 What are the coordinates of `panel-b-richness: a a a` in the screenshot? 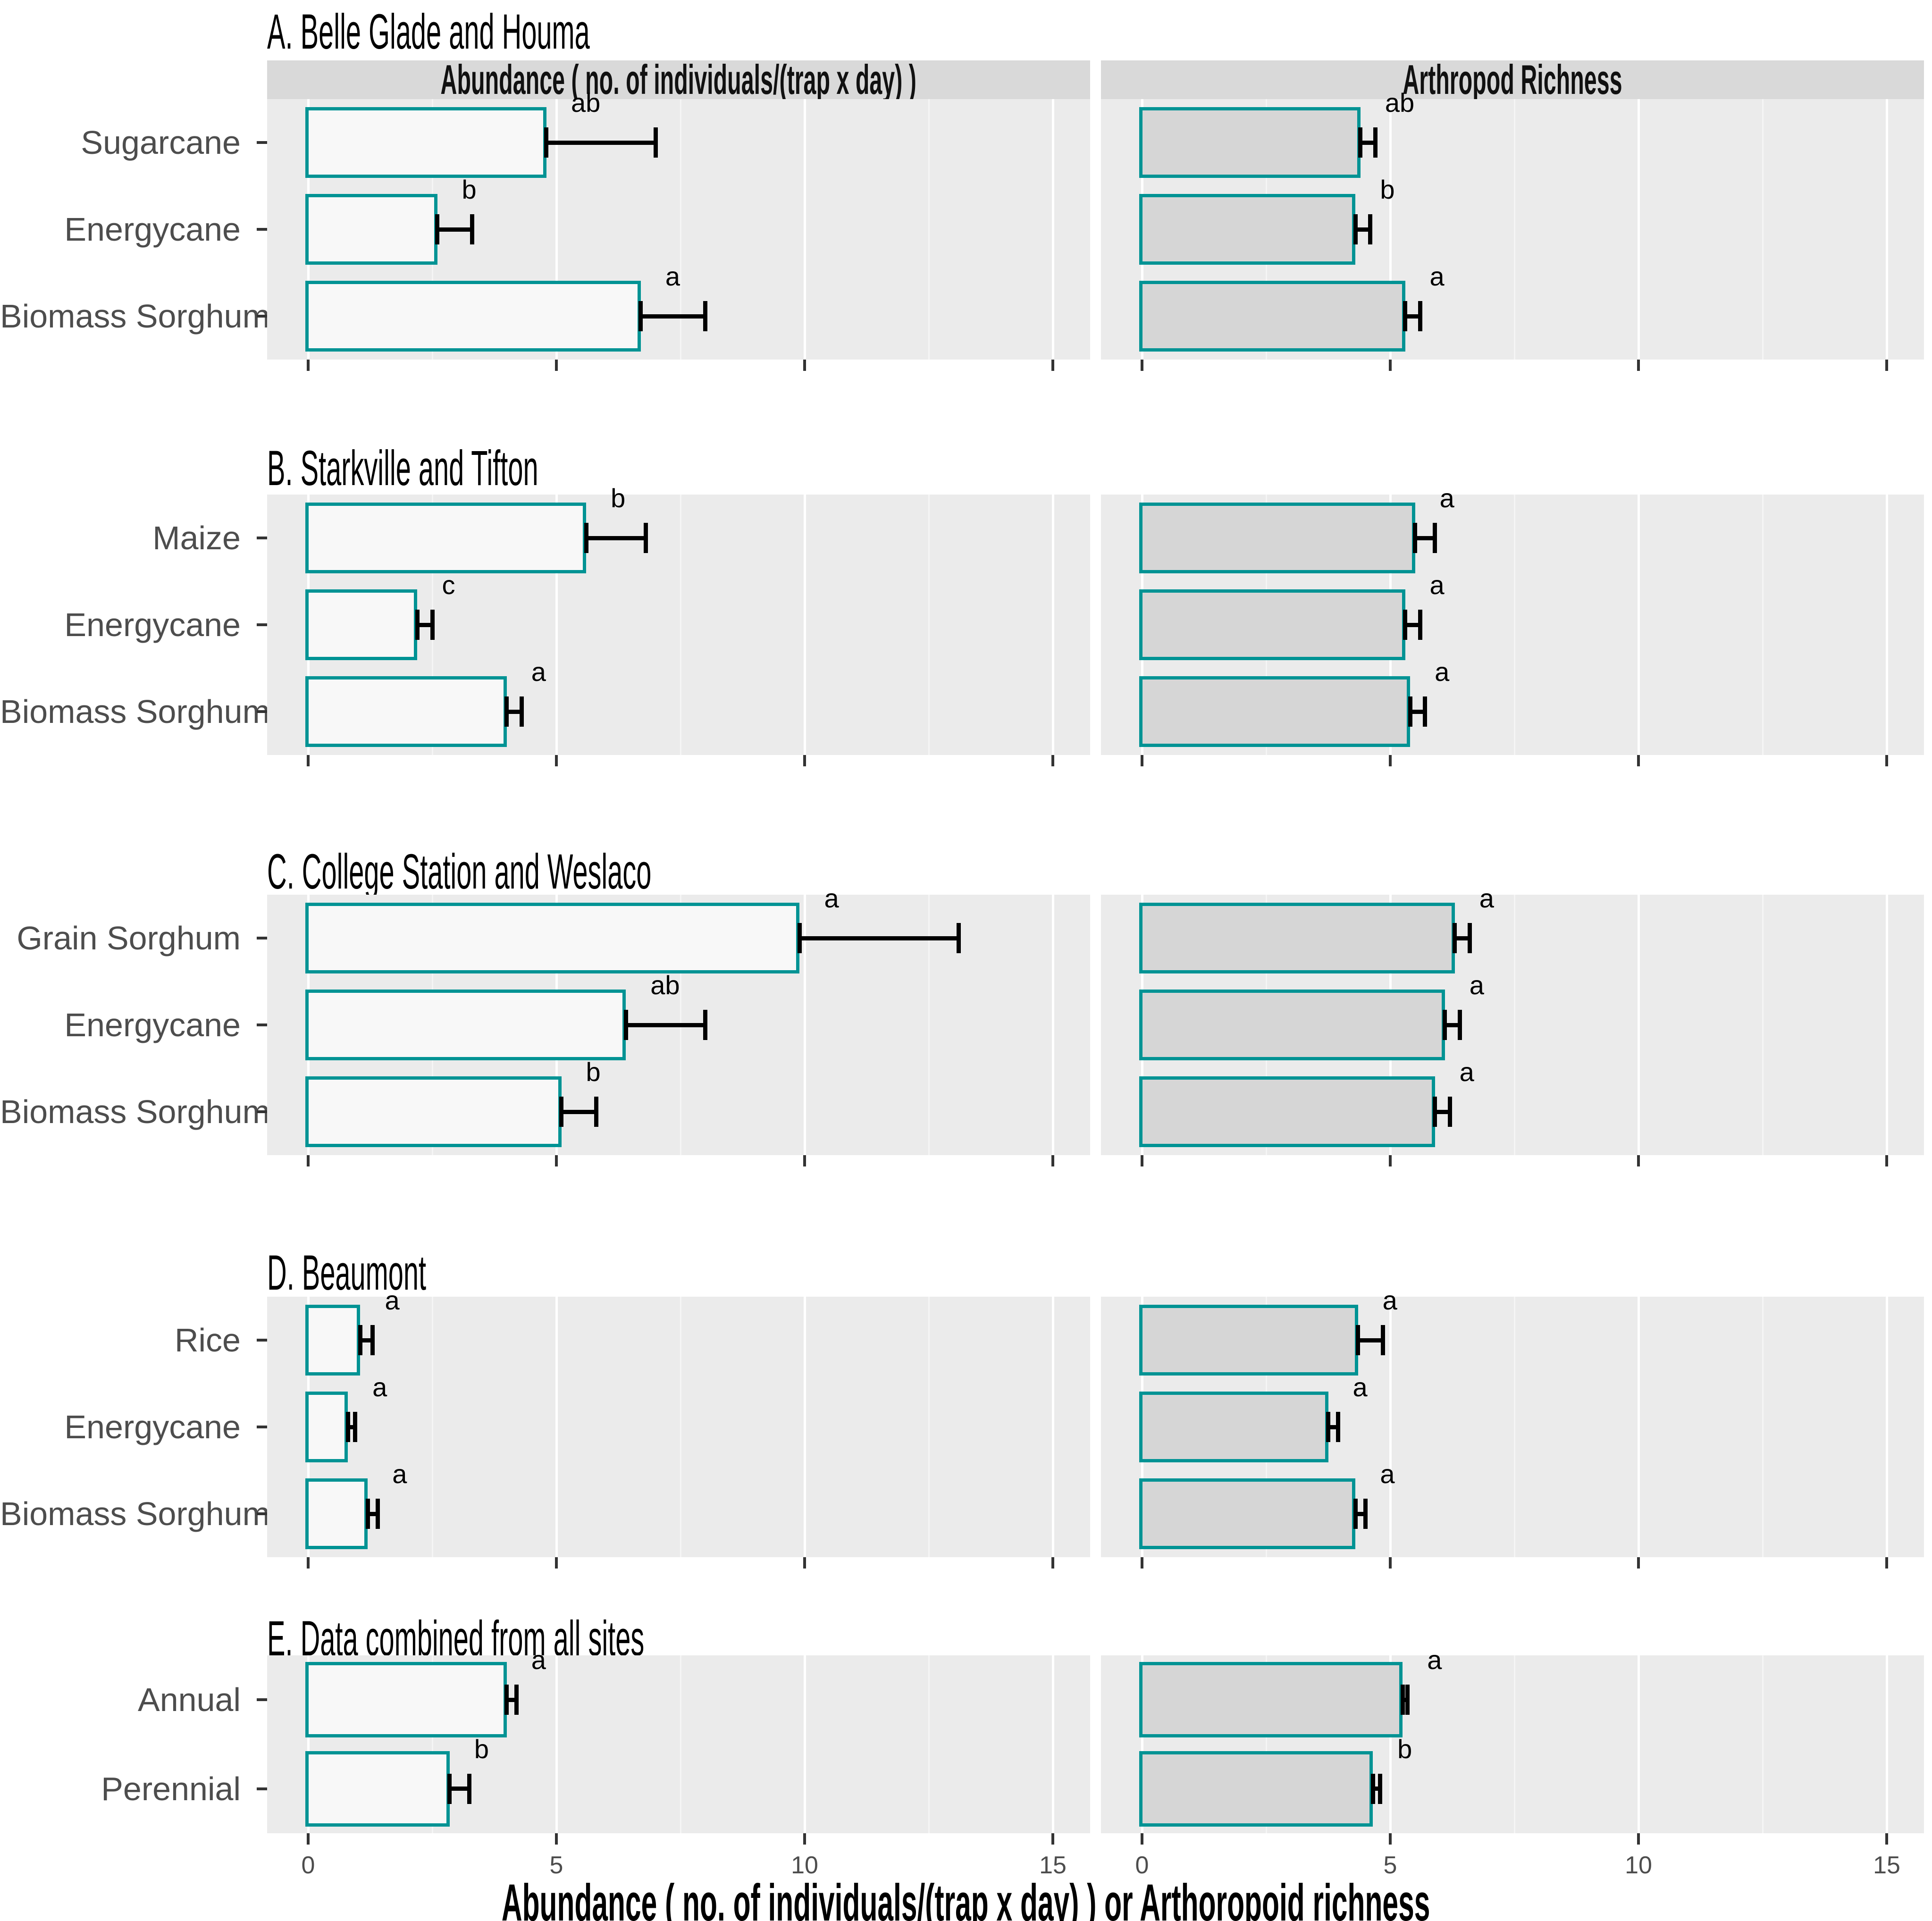 It's located at (1512, 620).